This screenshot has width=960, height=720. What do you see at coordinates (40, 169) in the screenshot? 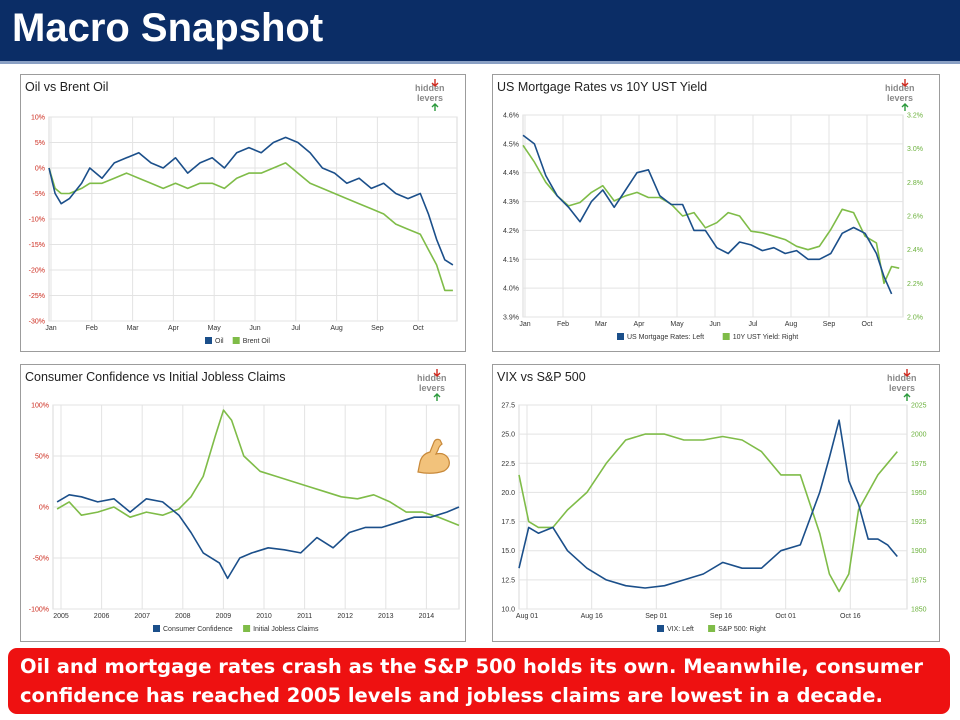
I see `y-tick-label: 0%` at bounding box center [40, 169].